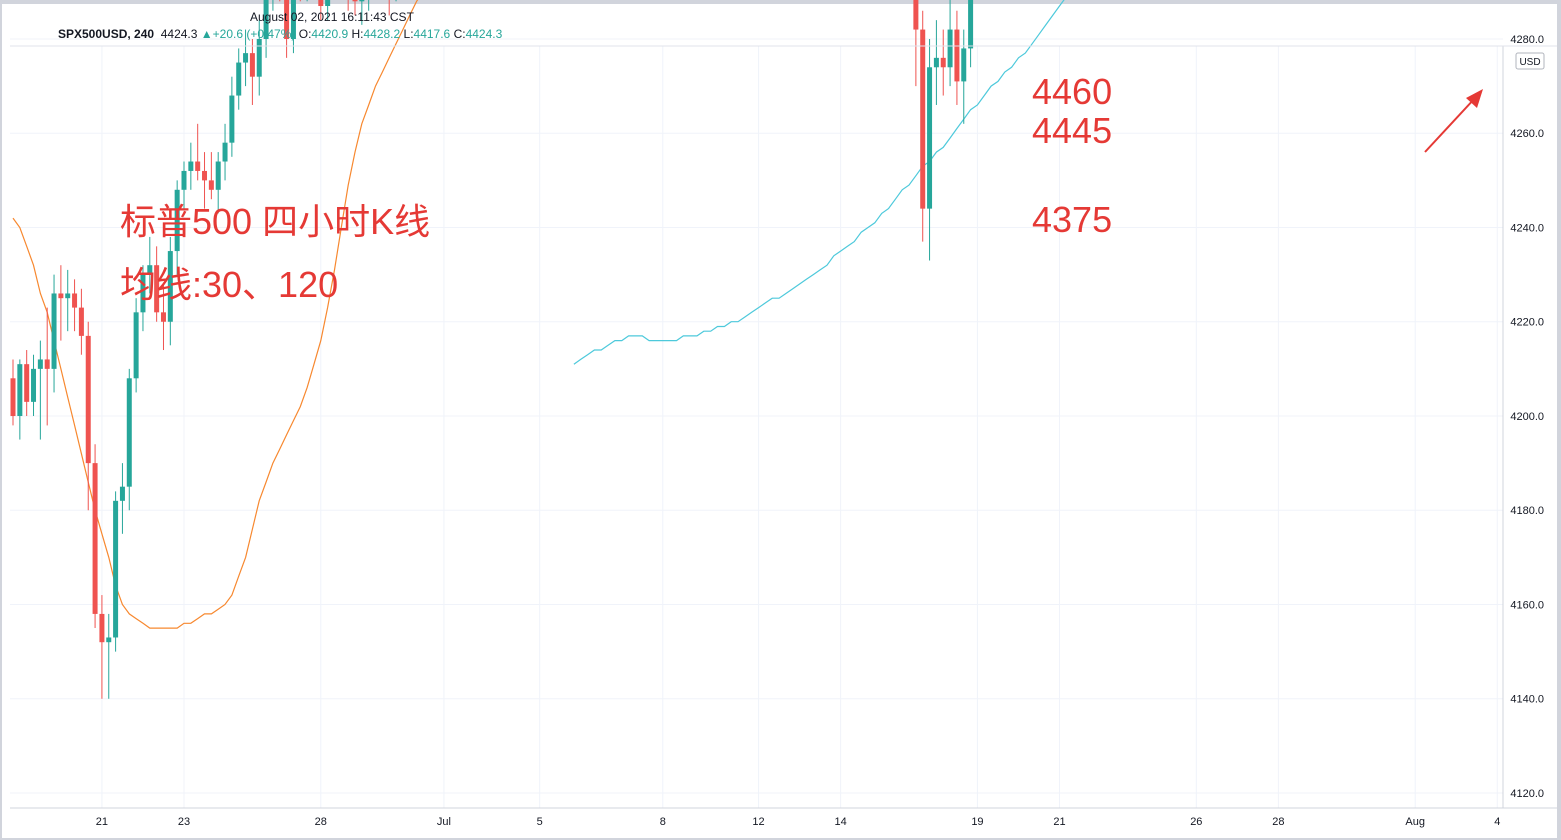  What do you see at coordinates (663, 822) in the screenshot?
I see `time-tick-label: 8` at bounding box center [663, 822].